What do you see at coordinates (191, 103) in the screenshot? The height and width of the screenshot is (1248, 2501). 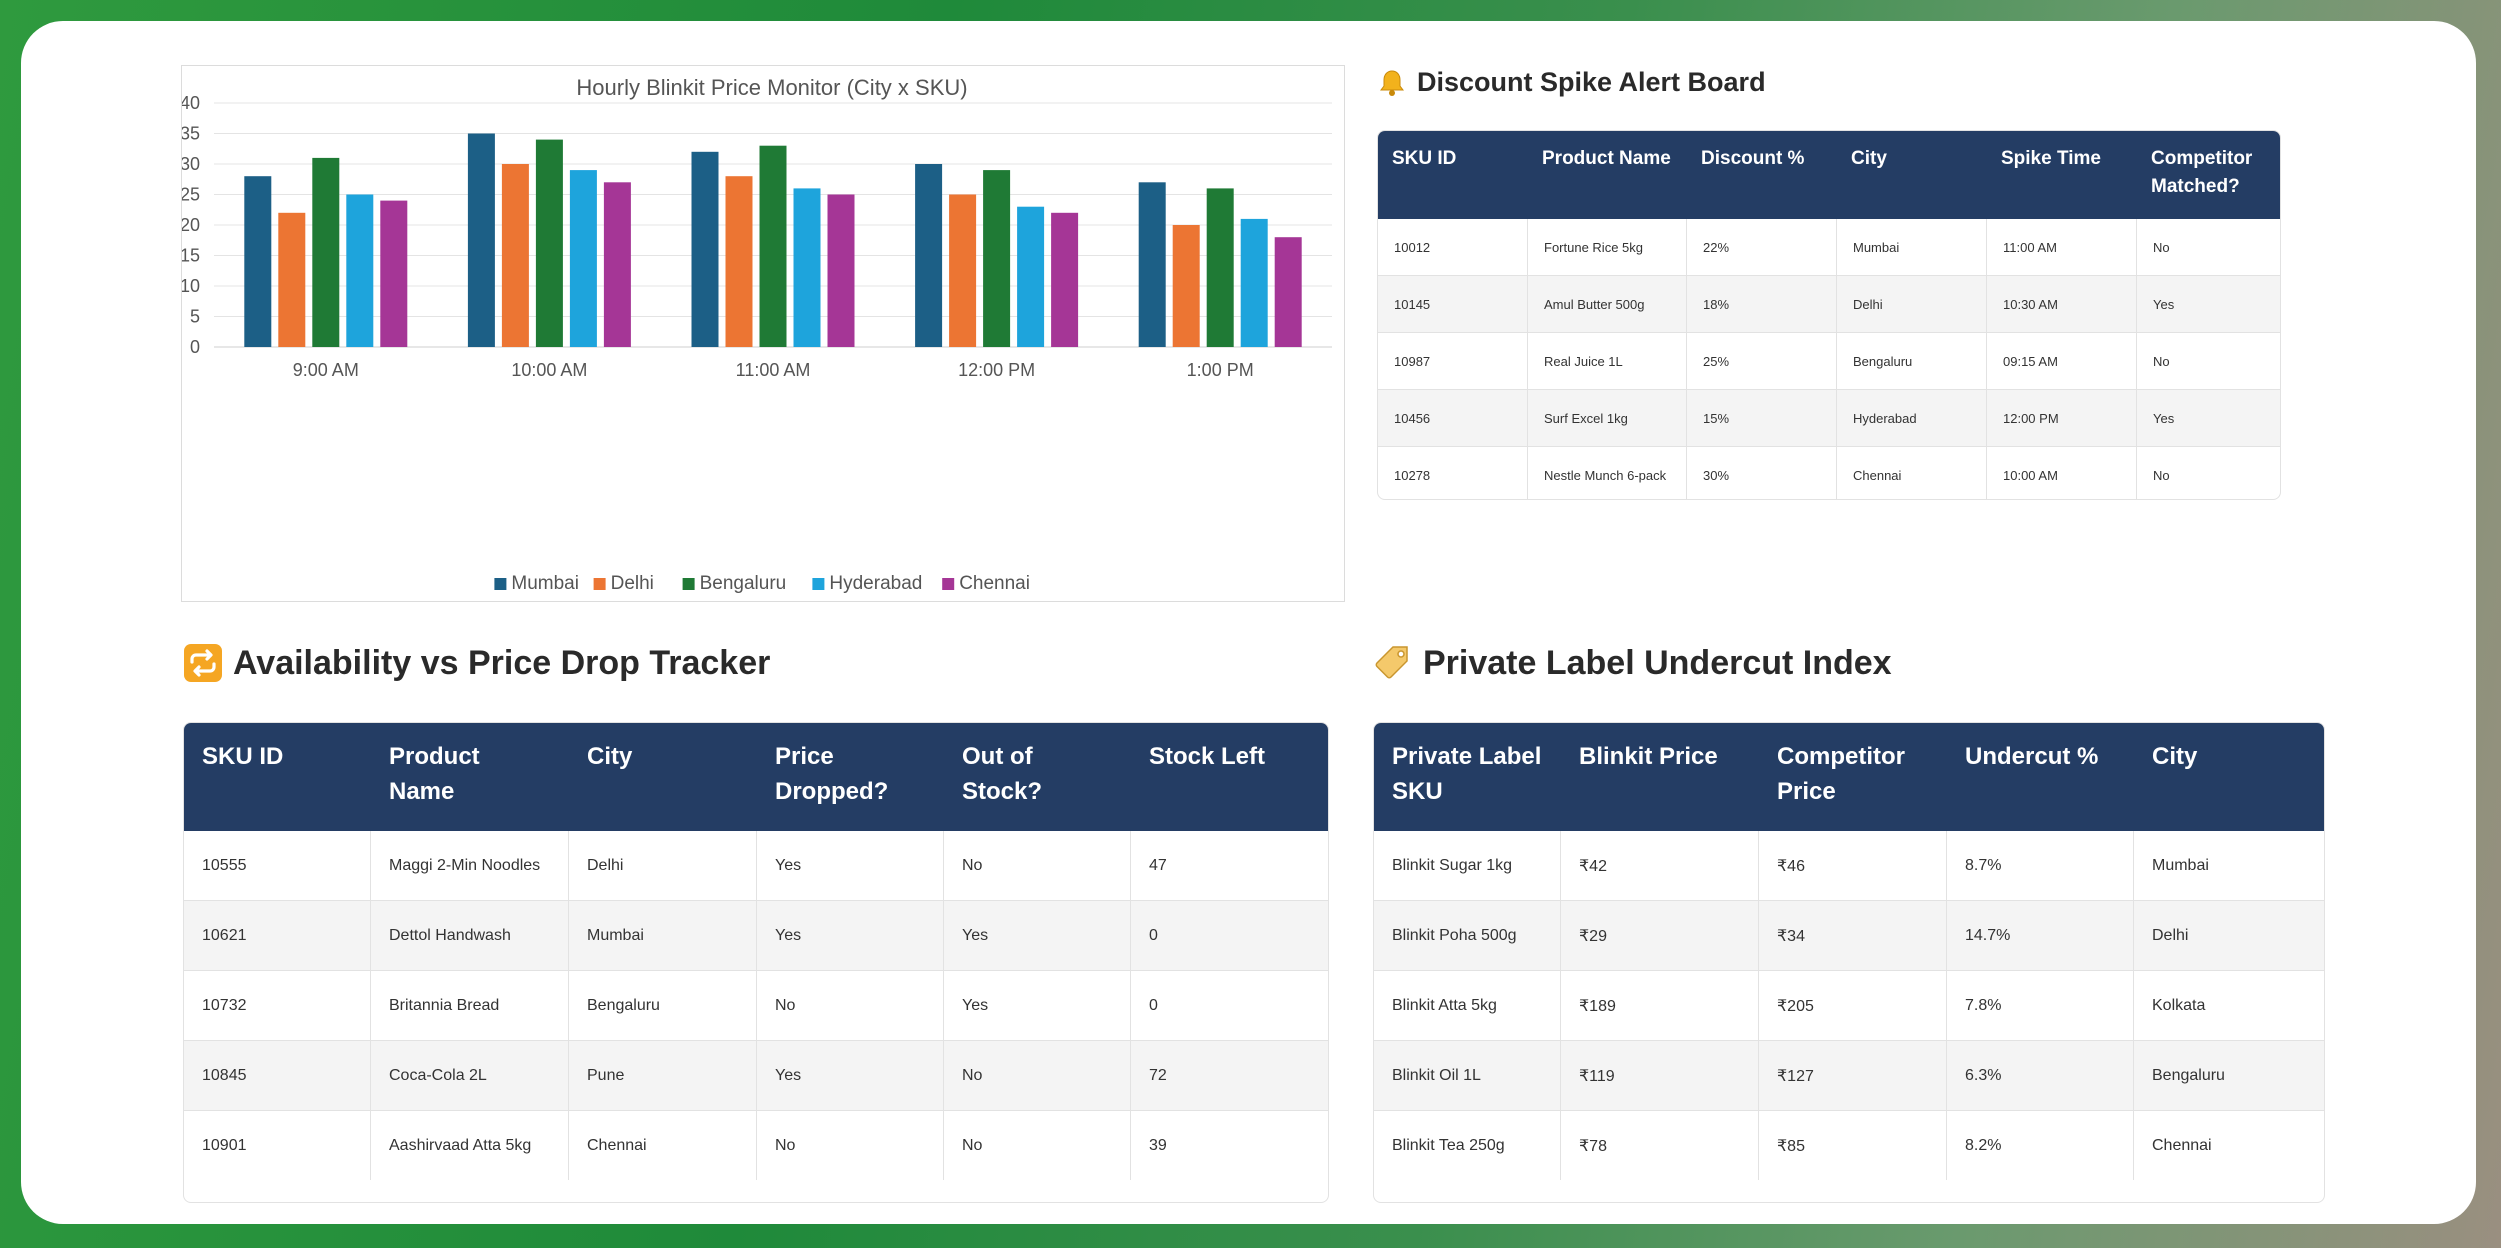 I see `y-tick-label: 40` at bounding box center [191, 103].